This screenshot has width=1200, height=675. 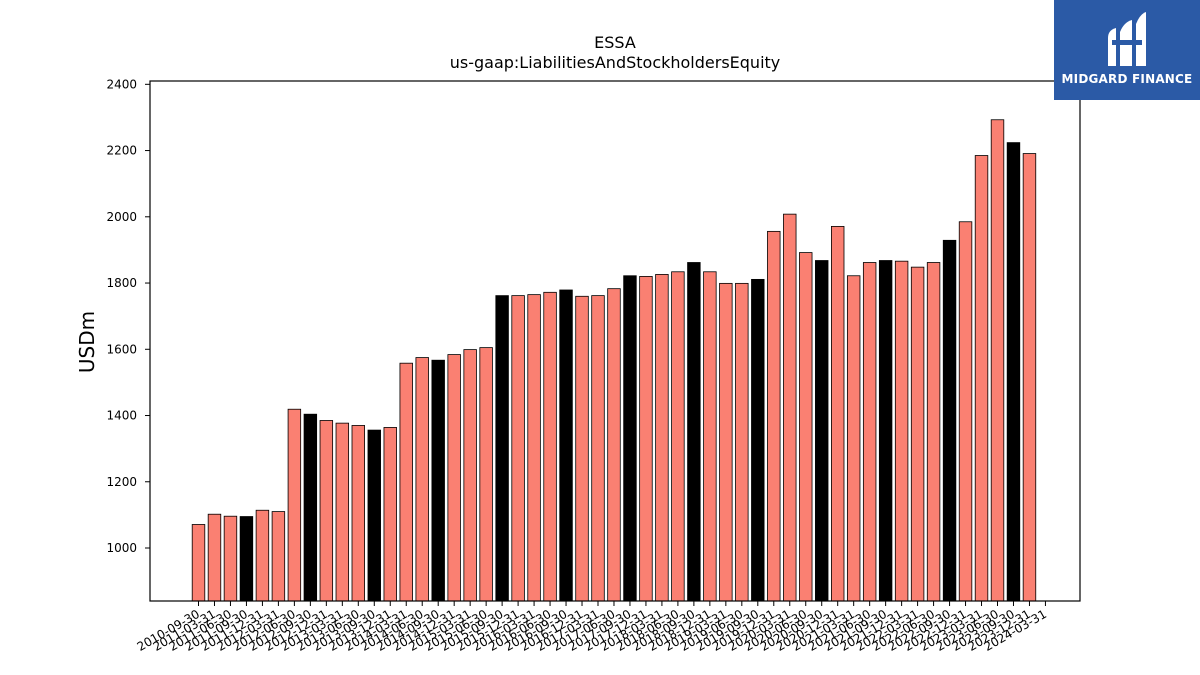 I want to click on y-tick-label: 2400, so click(x=121, y=84).